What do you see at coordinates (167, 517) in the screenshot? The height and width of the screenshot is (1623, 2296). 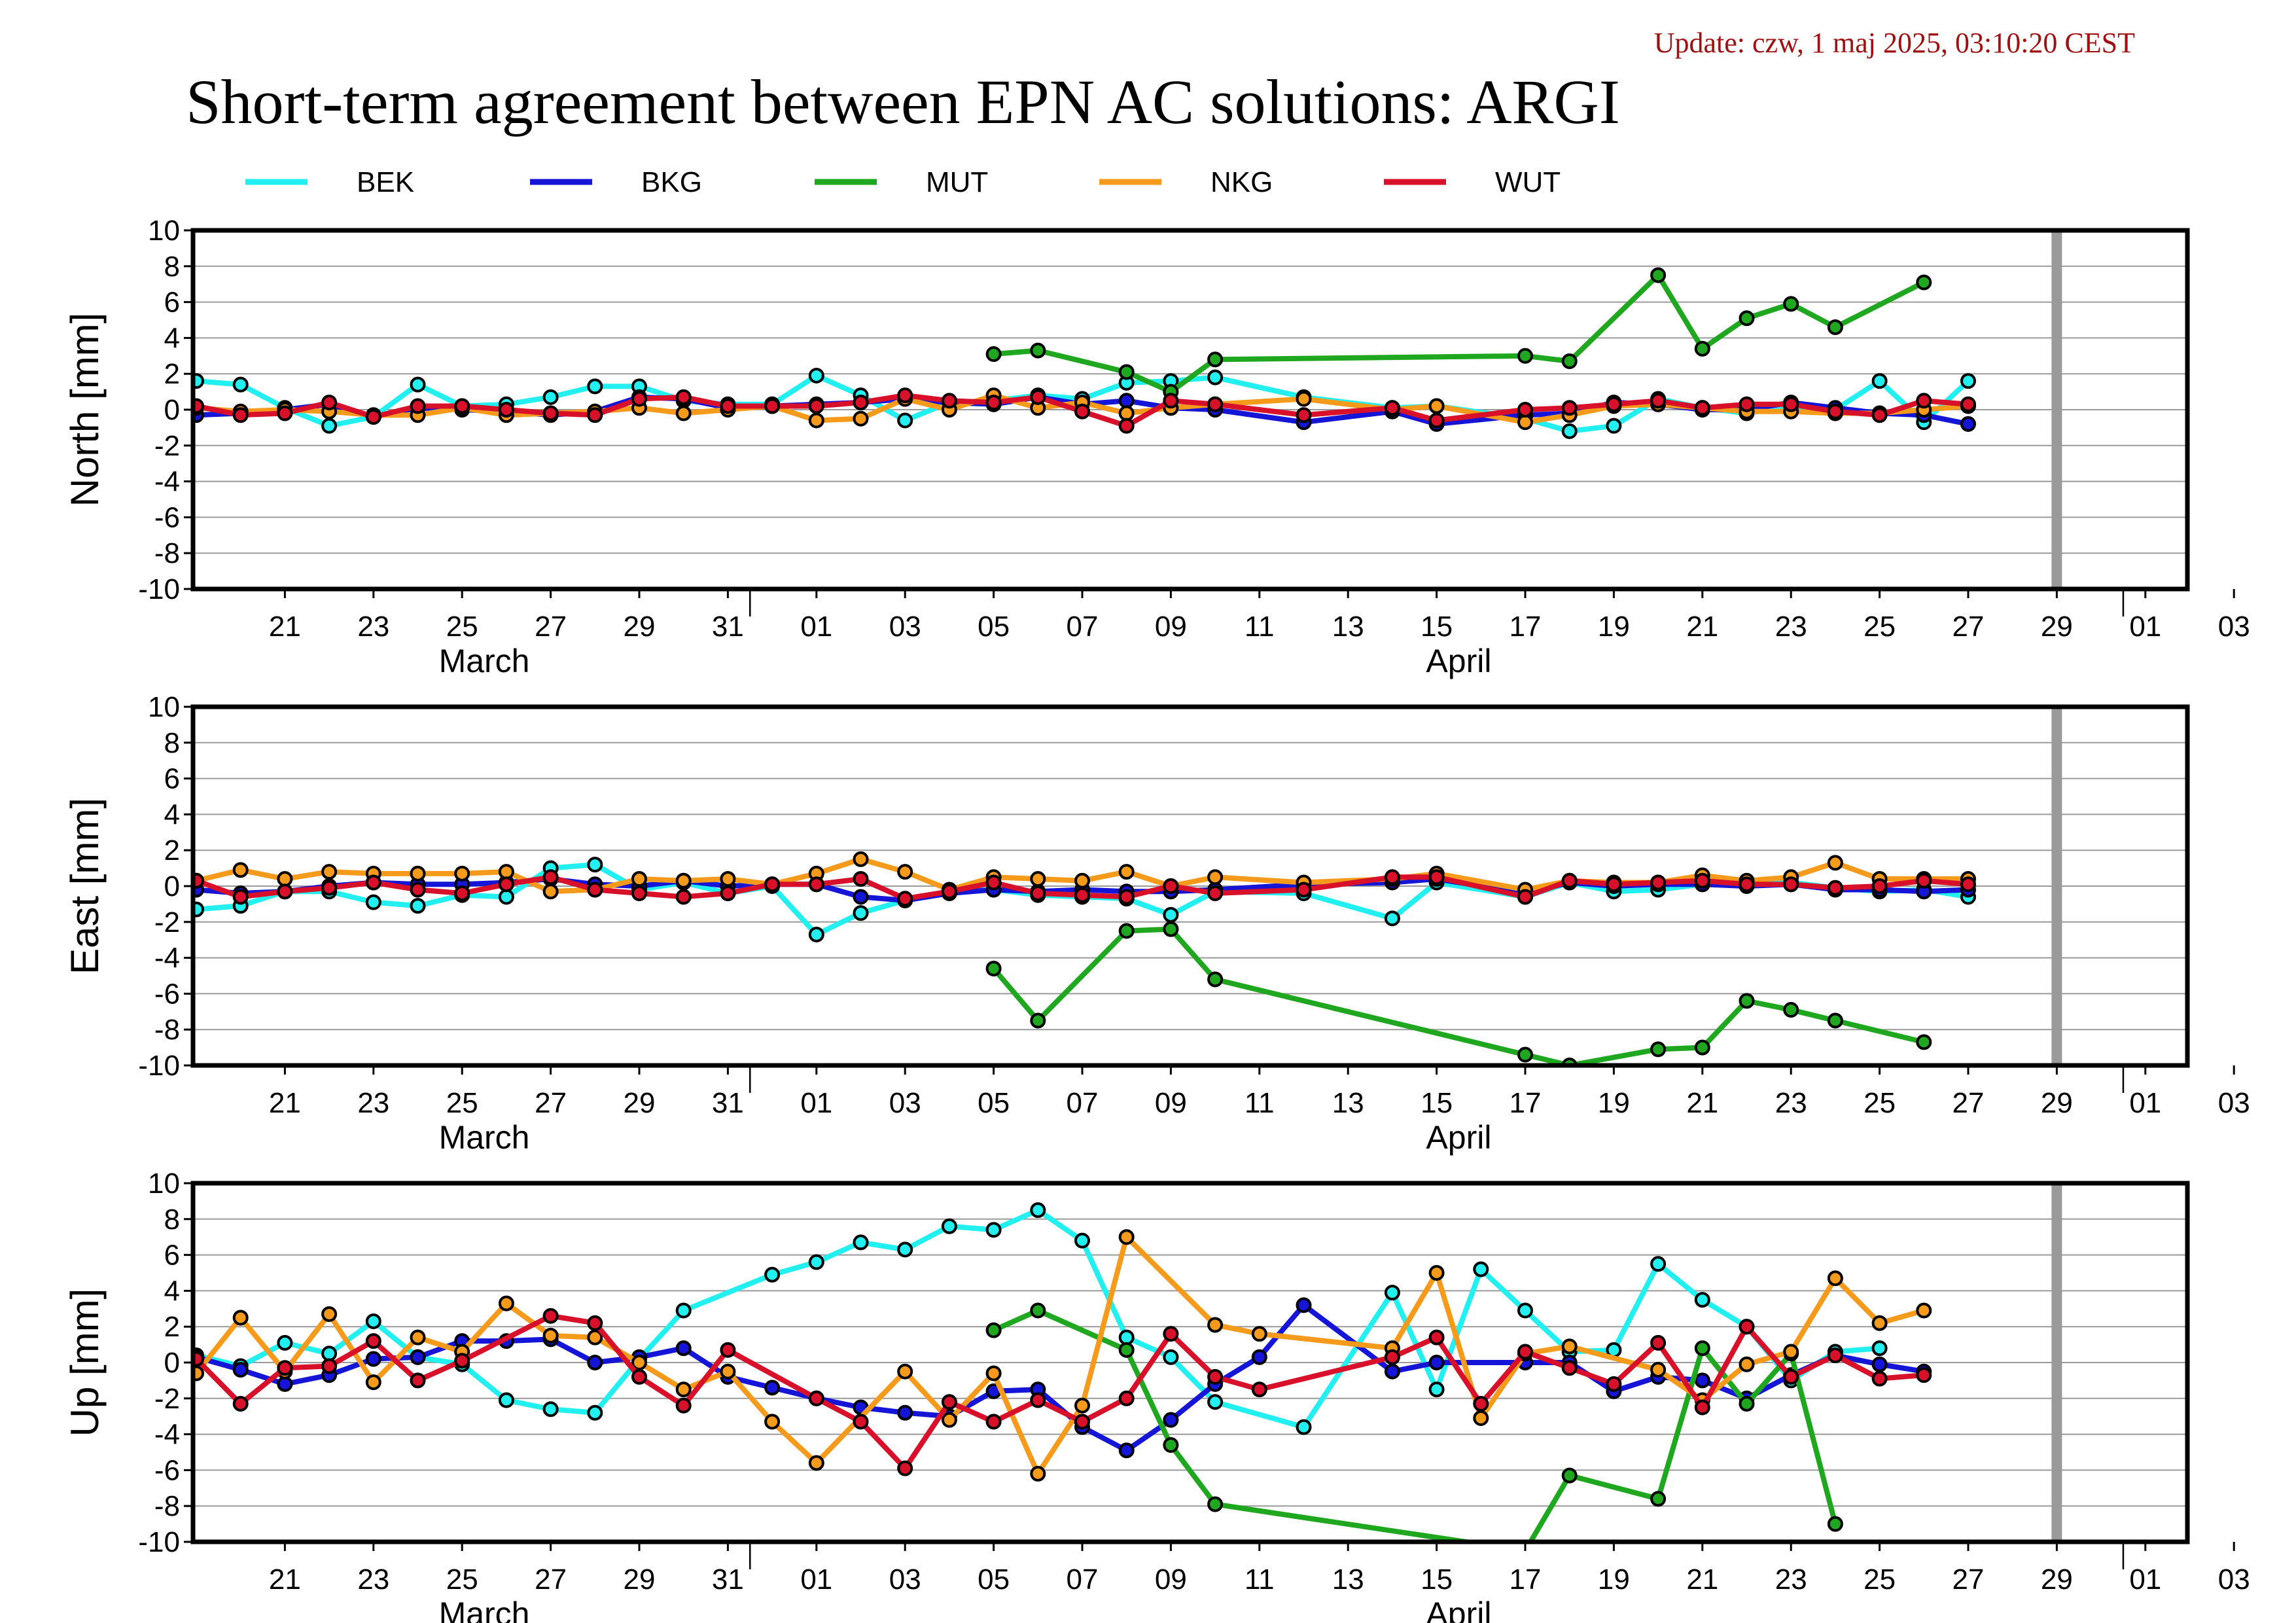 I see `y-tick-label: -6` at bounding box center [167, 517].